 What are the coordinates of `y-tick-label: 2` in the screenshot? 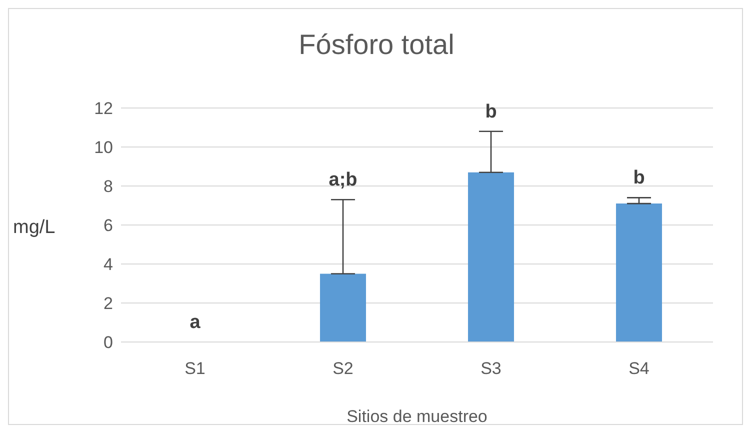 It's located at (108, 304).